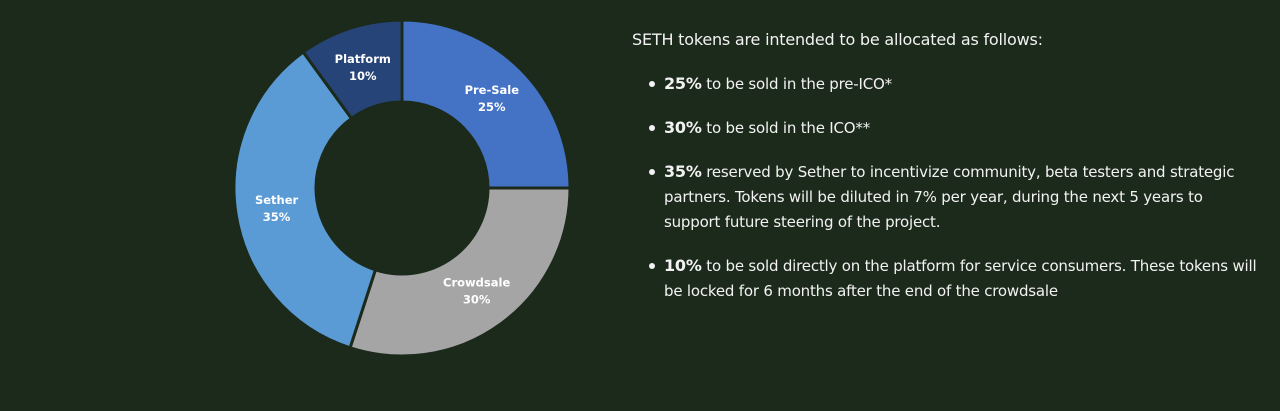  I want to click on item-text: to be sold in the pre-ICO*, so click(796, 84).